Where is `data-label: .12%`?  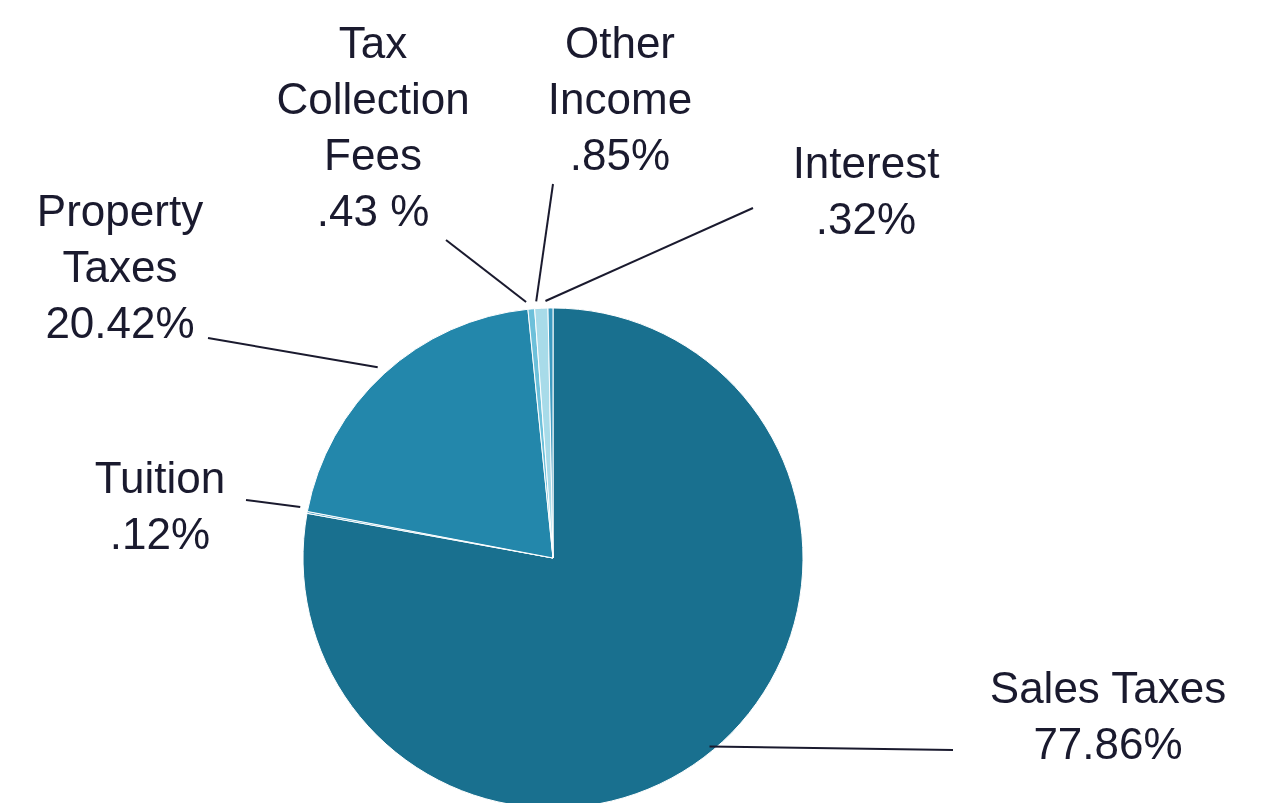 data-label: .12% is located at coordinates (160, 533).